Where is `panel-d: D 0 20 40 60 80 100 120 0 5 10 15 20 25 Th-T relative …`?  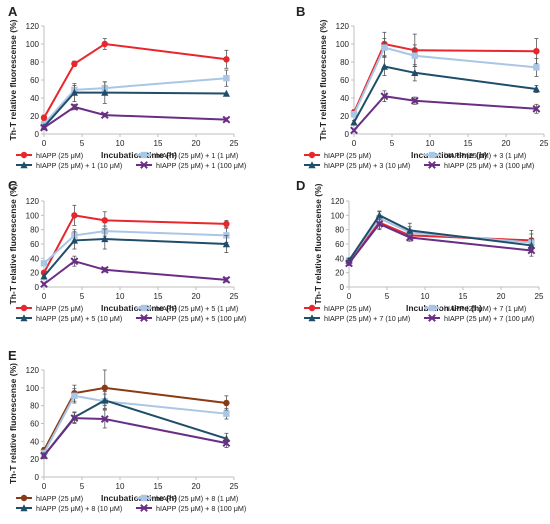 panel-d: D 0 20 40 60 80 100 120 0 5 10 15 20 25 Th-T relative … is located at coordinates (420, 250).